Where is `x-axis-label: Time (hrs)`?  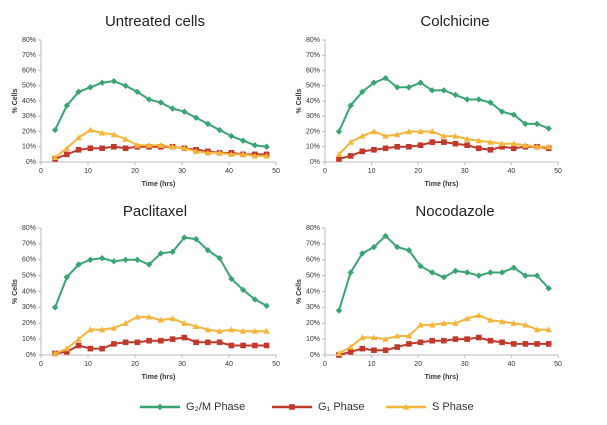
x-axis-label: Time (hrs) is located at coordinates (442, 377).